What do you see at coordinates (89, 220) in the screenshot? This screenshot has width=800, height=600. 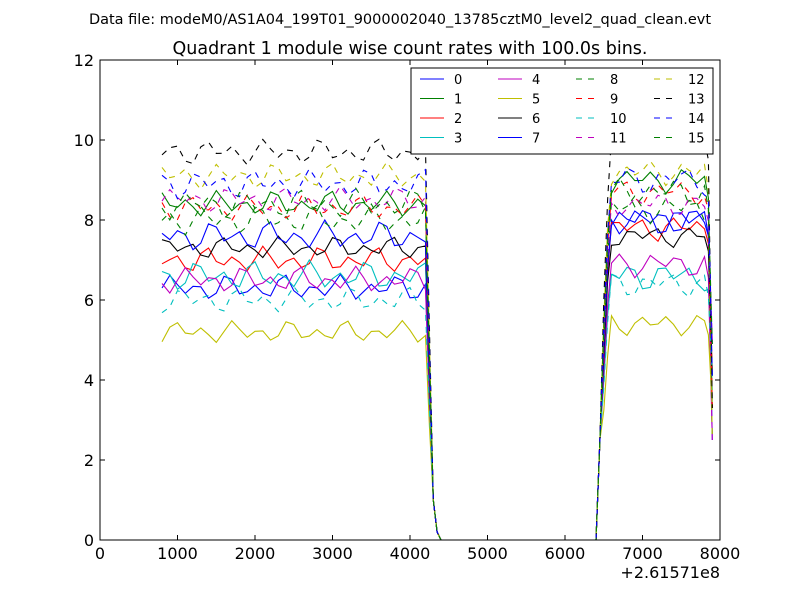 I see `y-tick-label: 8` at bounding box center [89, 220].